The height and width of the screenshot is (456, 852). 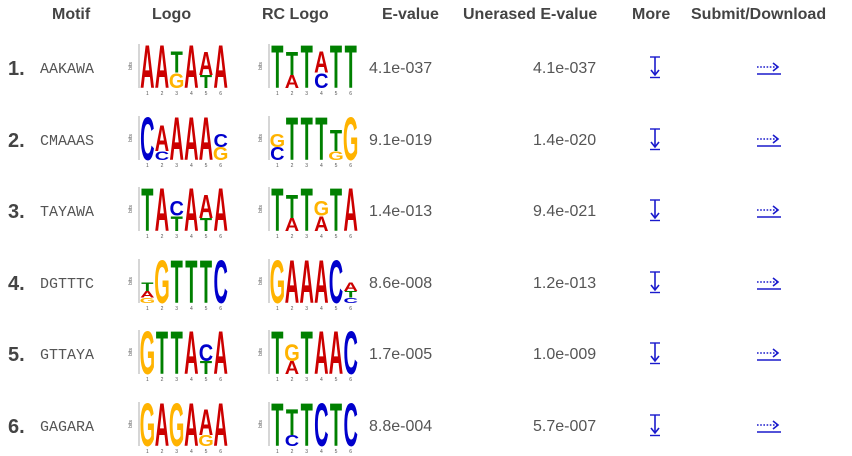 What do you see at coordinates (16, 212) in the screenshot?
I see `motif-index: 3.` at bounding box center [16, 212].